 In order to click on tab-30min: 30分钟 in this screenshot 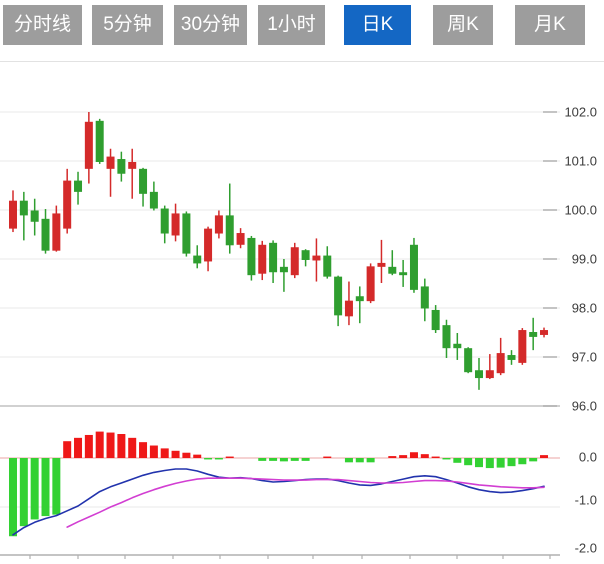, I will do `click(210, 25)`.